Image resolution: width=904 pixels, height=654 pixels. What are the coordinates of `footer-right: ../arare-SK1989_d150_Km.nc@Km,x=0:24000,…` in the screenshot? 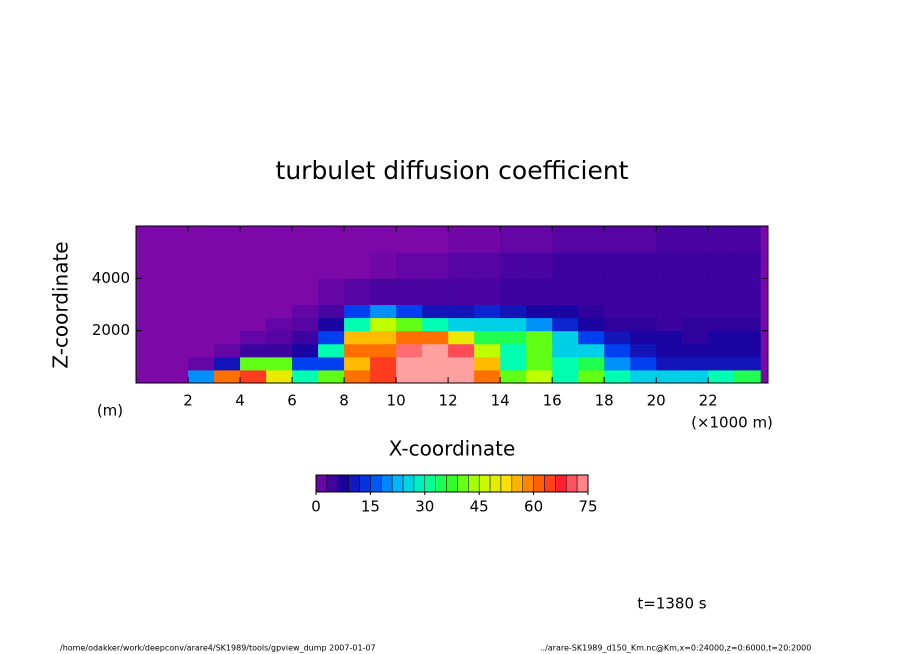 It's located at (675, 648).